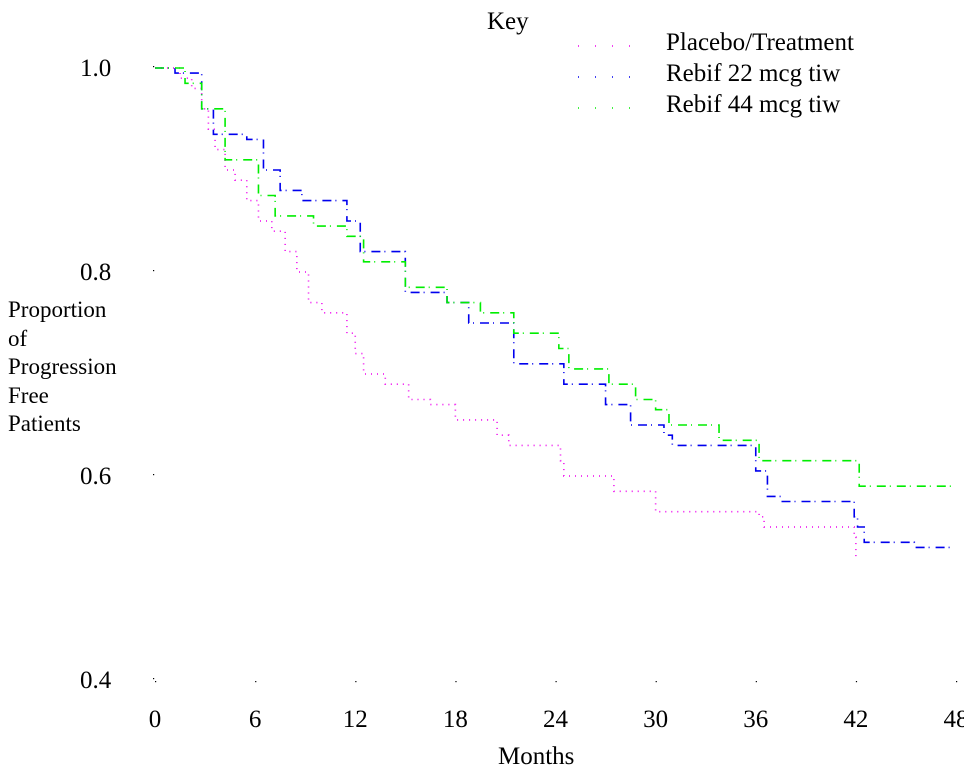  Describe the element at coordinates (96, 680) in the screenshot. I see `y-tick-label: 0.4` at that location.